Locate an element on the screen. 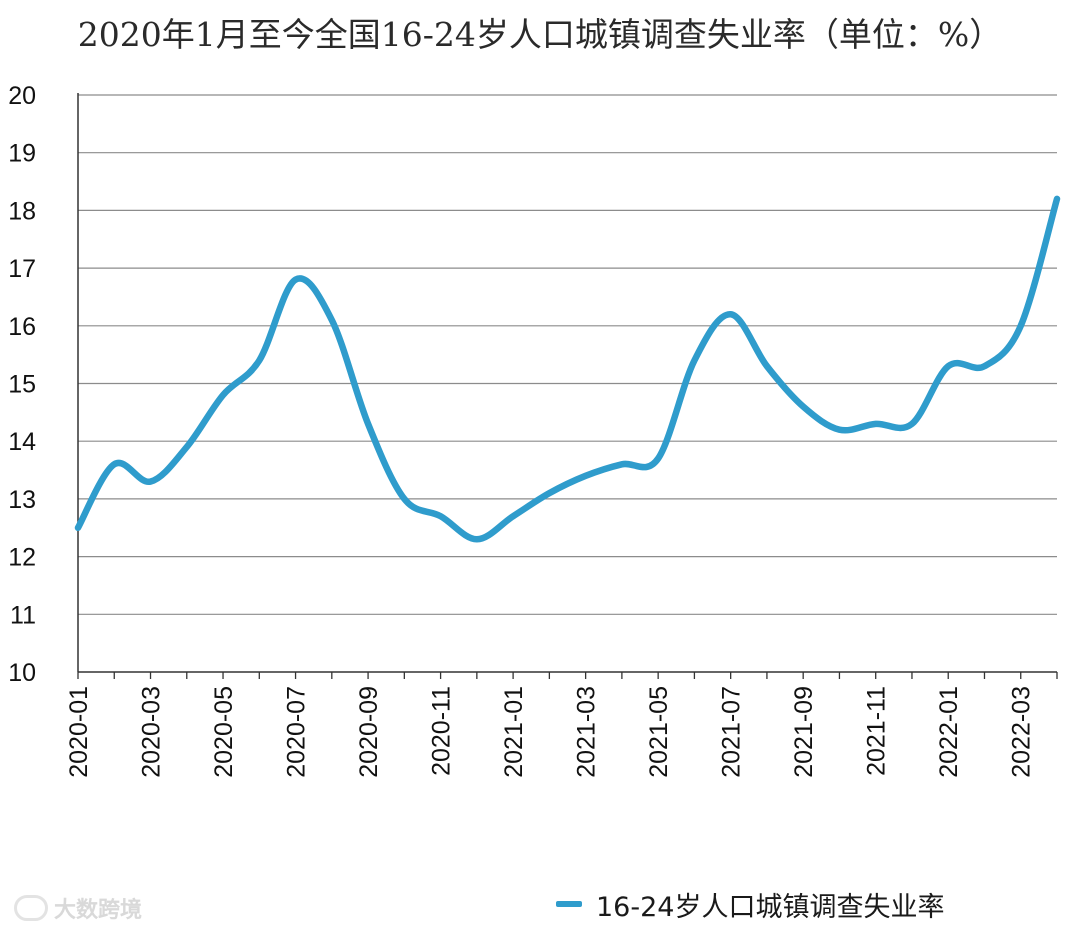 The width and height of the screenshot is (1080, 928). x-tick-label-2020-01: 2020-01 is located at coordinates (79, 732).